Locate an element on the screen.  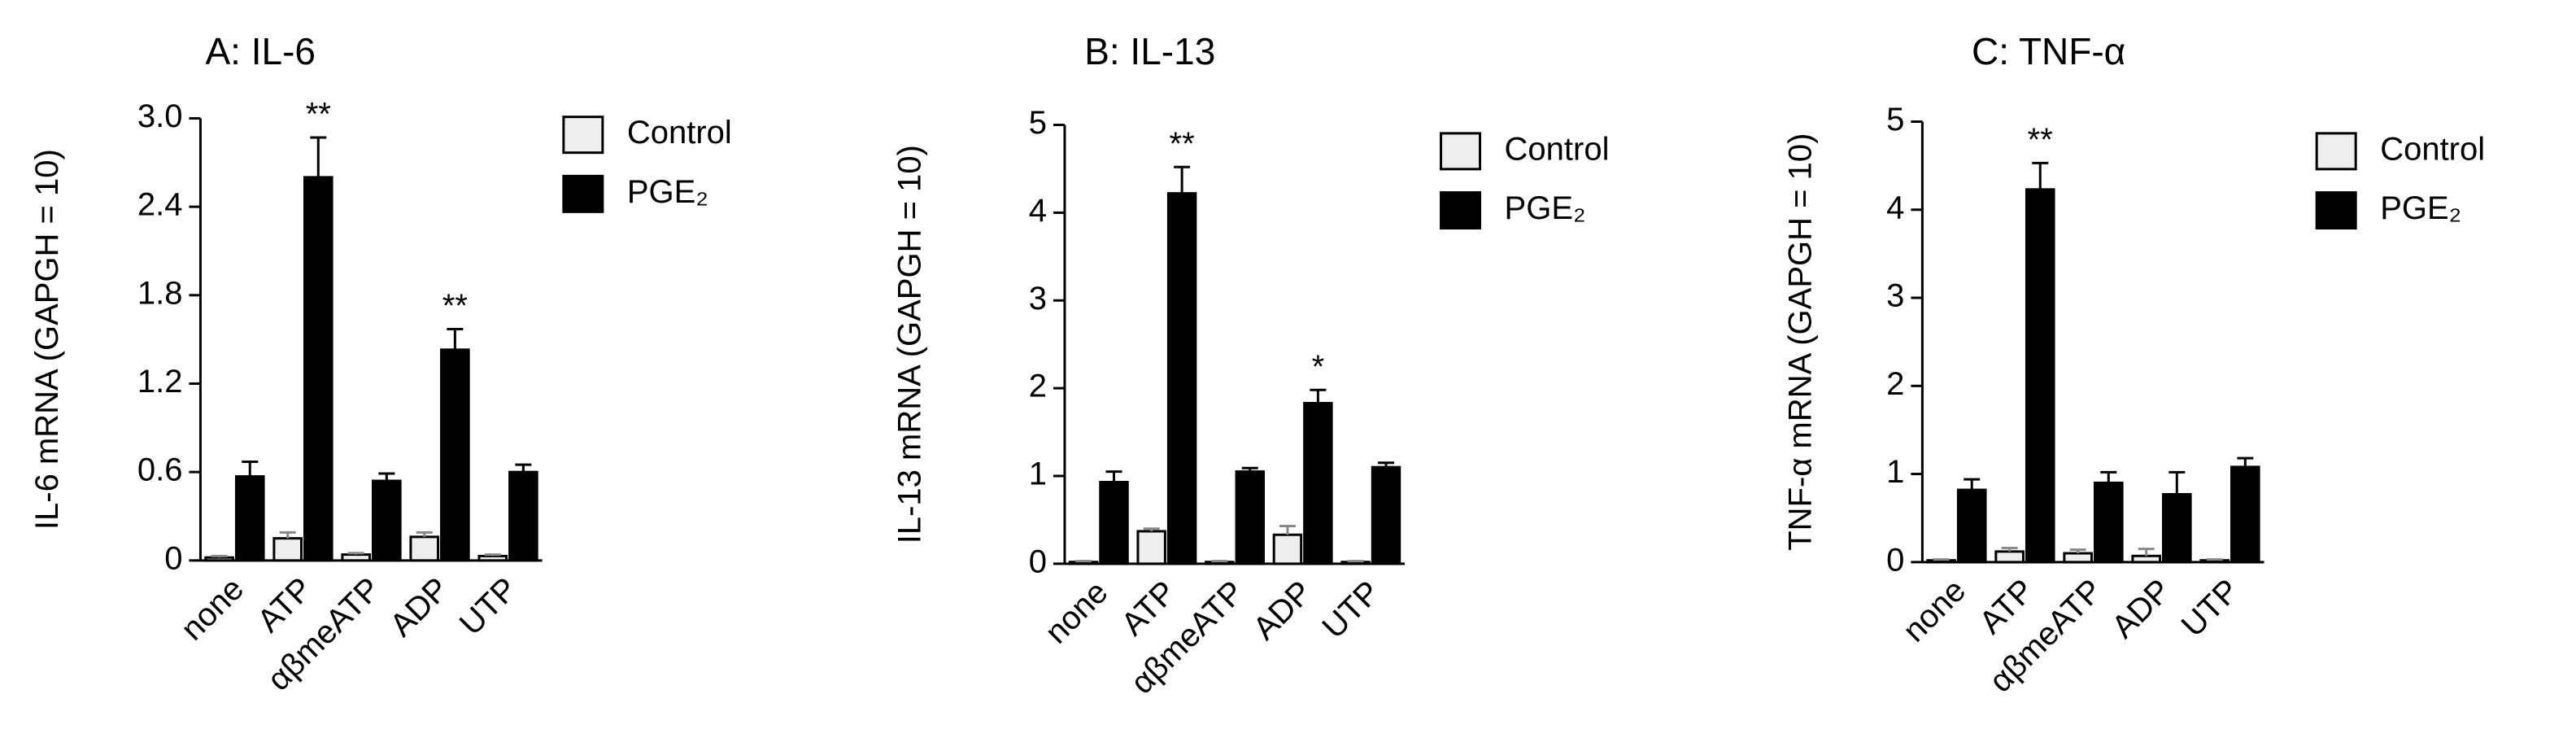
y-tick-label: 1.2 is located at coordinates (160, 382).